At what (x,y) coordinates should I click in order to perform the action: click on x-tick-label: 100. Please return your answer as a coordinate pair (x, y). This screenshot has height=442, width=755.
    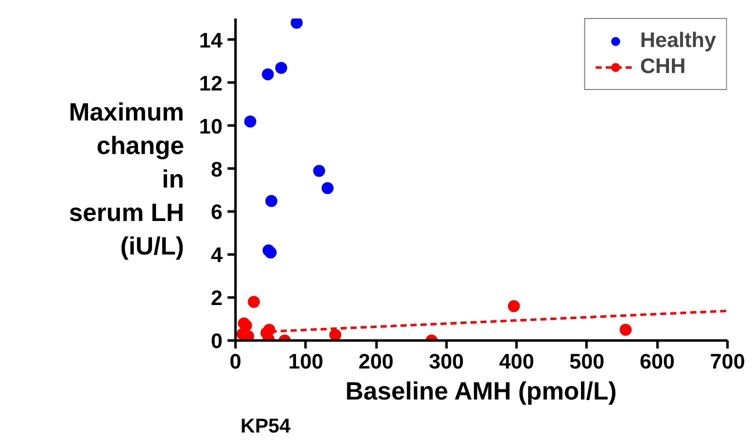
    Looking at the image, I should click on (306, 362).